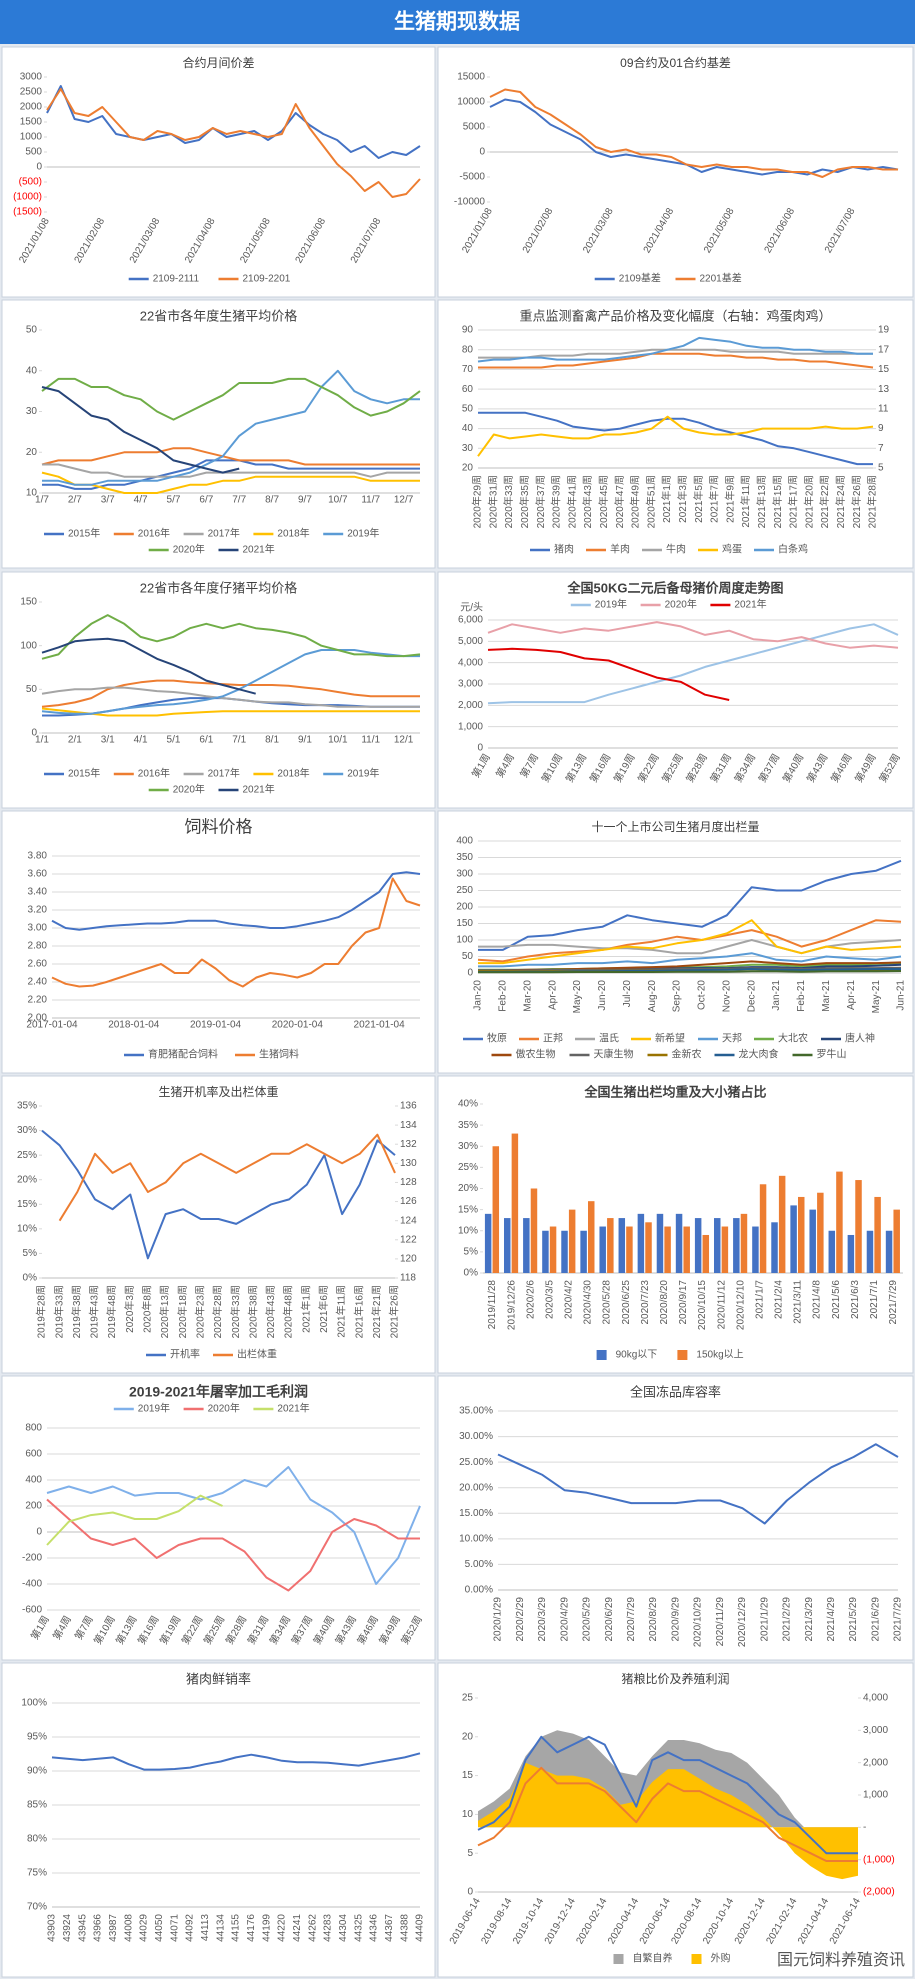 This screenshot has height=1979, width=915. Describe the element at coordinates (37, 1873) in the screenshot. I see `y-tick-label: 75%` at that location.